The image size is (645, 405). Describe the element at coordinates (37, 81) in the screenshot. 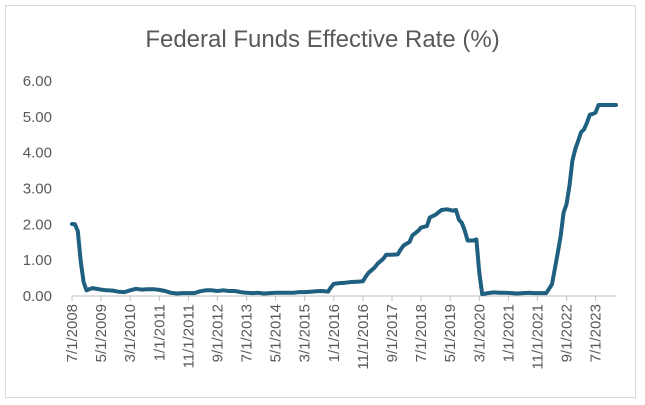

I see `y-tick-label: 6.00` at that location.